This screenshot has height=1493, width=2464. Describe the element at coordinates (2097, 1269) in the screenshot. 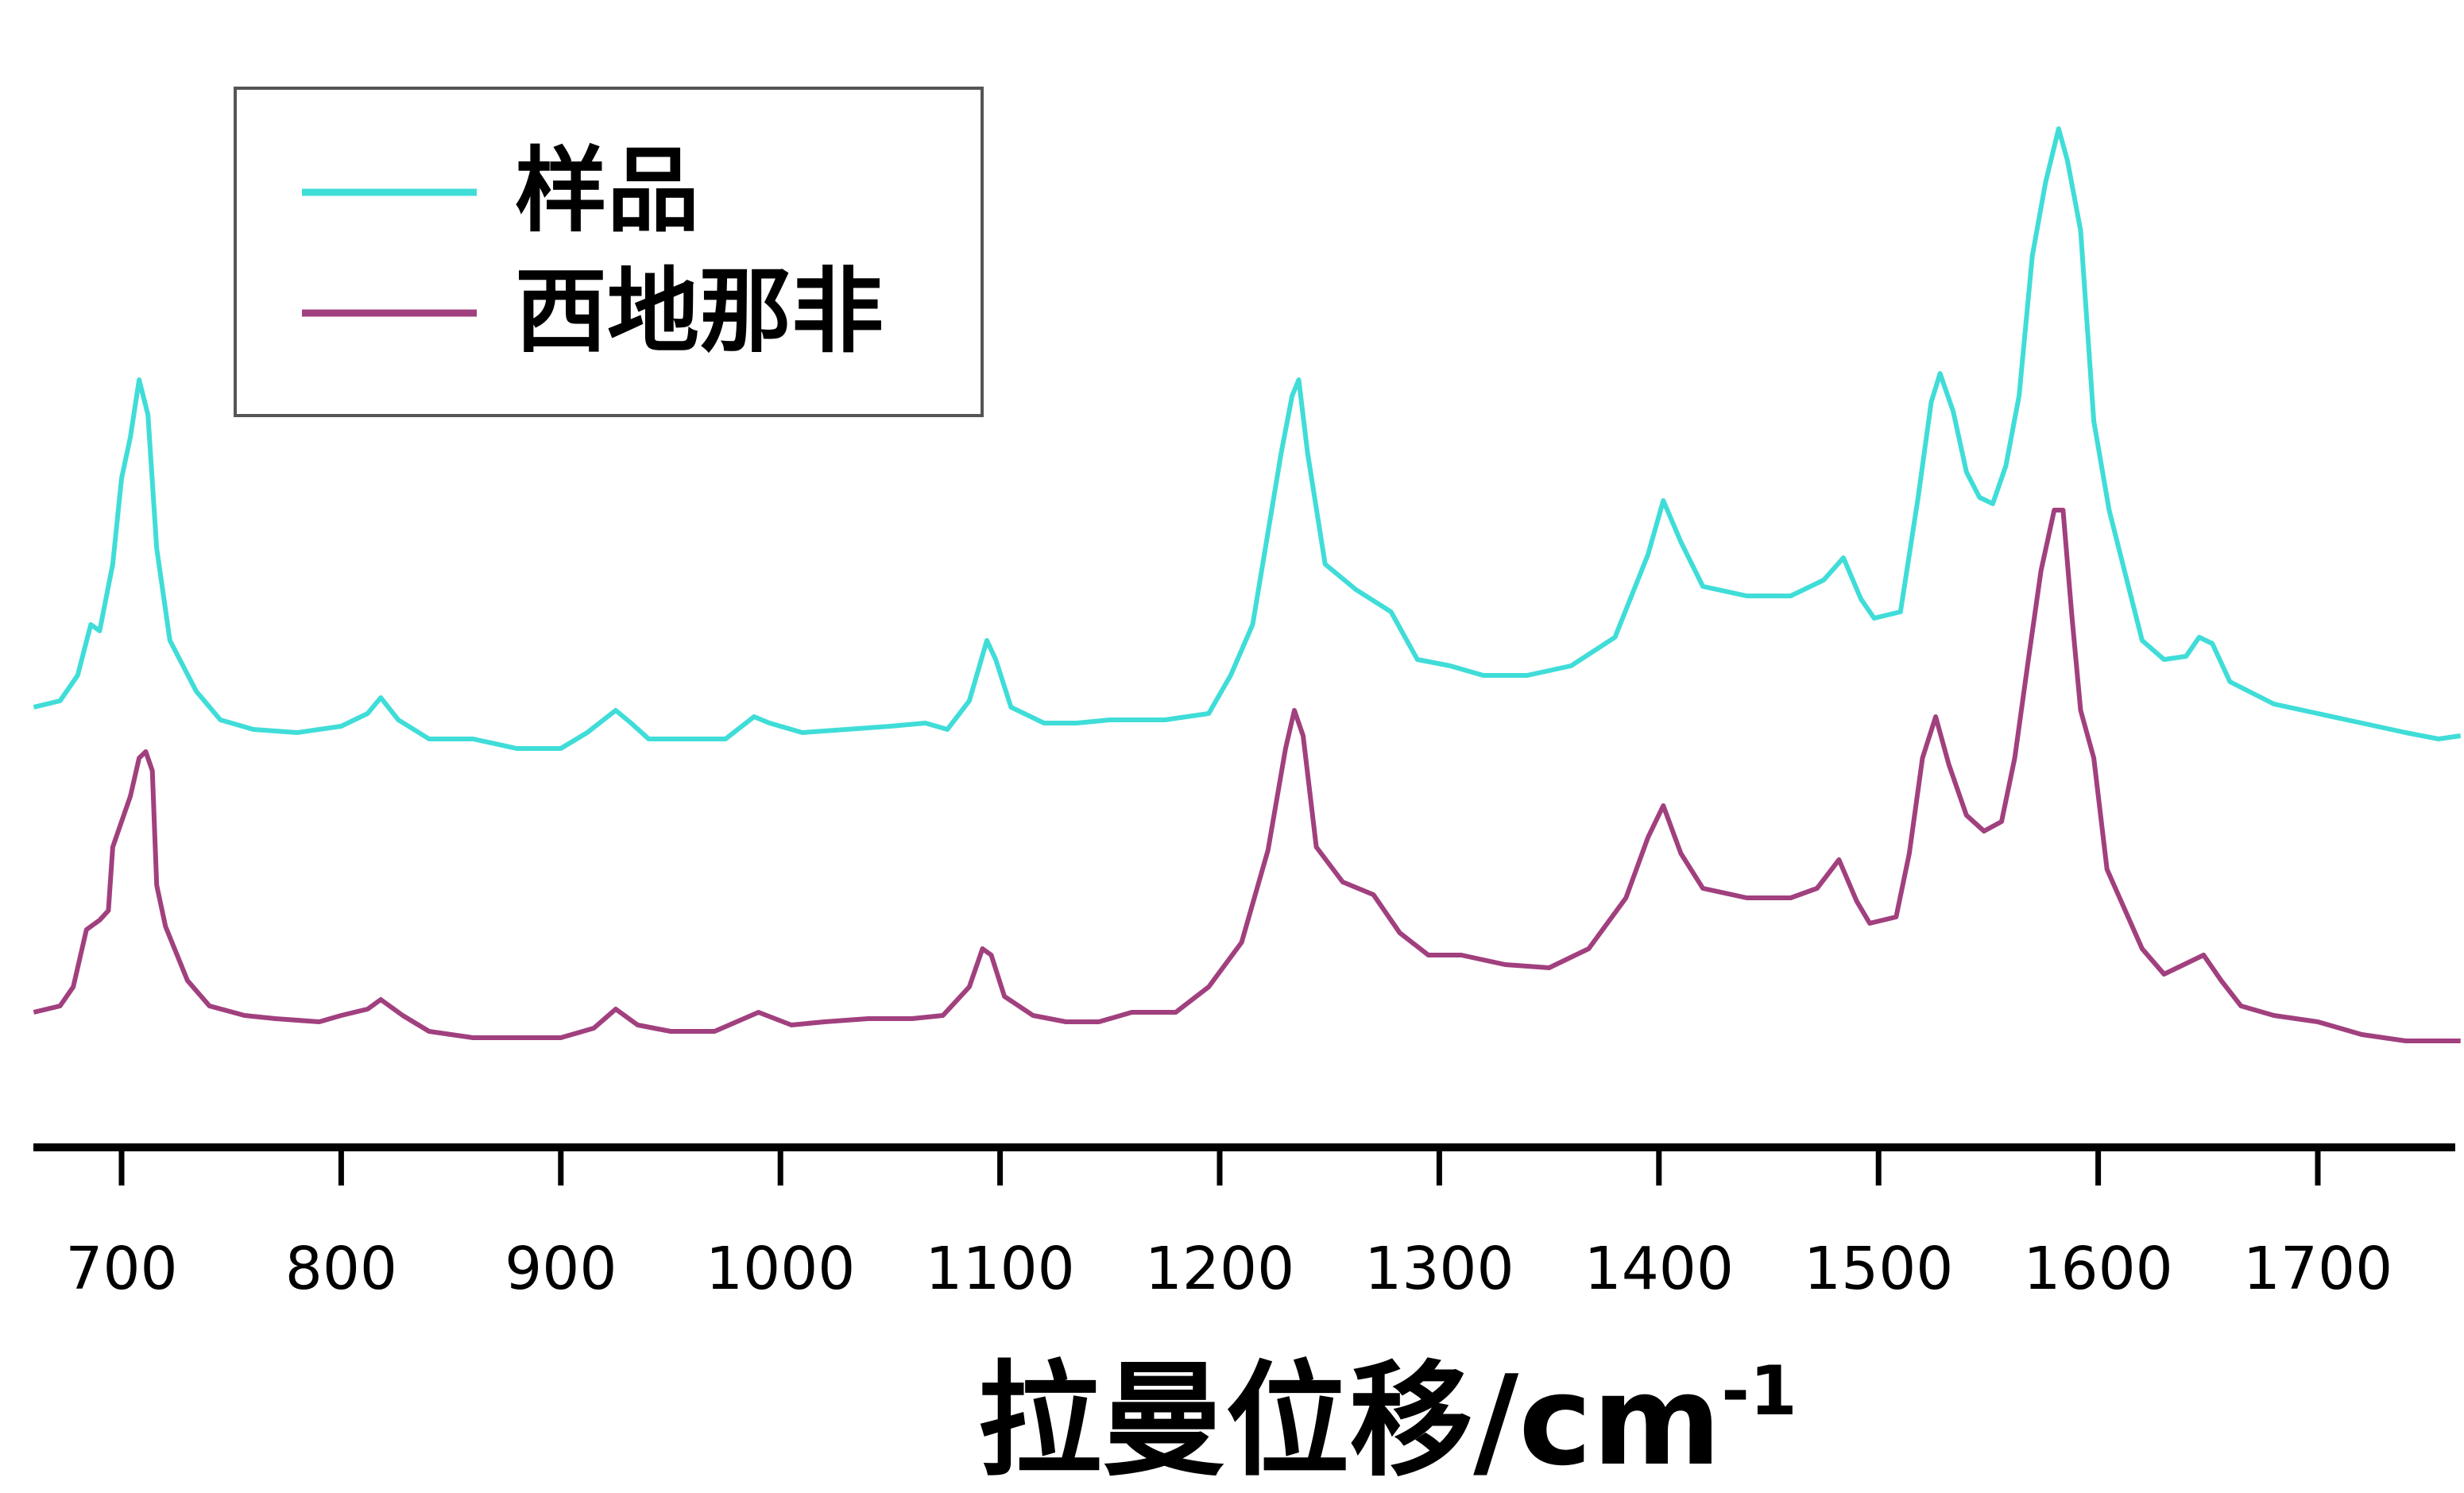

I see `x-tick-label: 1600` at that location.